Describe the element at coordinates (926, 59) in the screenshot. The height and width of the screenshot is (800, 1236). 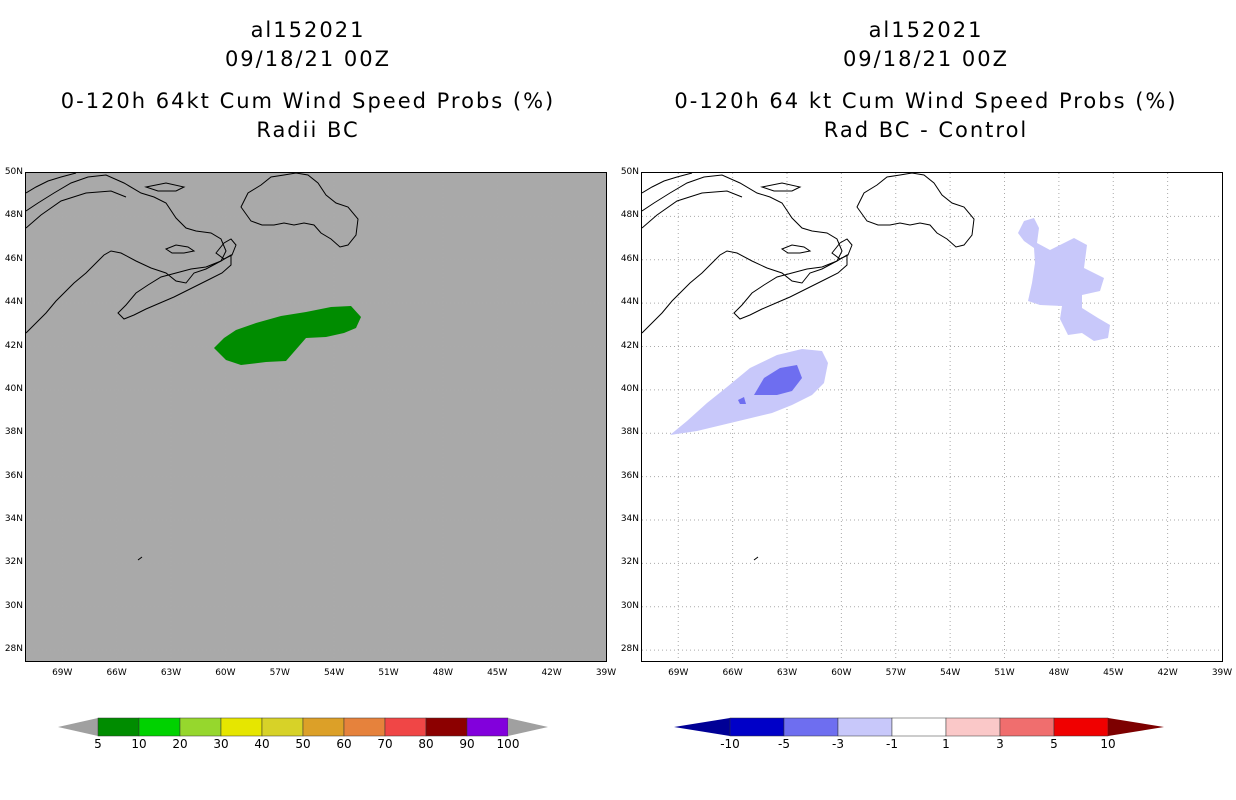
I see `right-title-date: 09/18/21 00Z` at that location.